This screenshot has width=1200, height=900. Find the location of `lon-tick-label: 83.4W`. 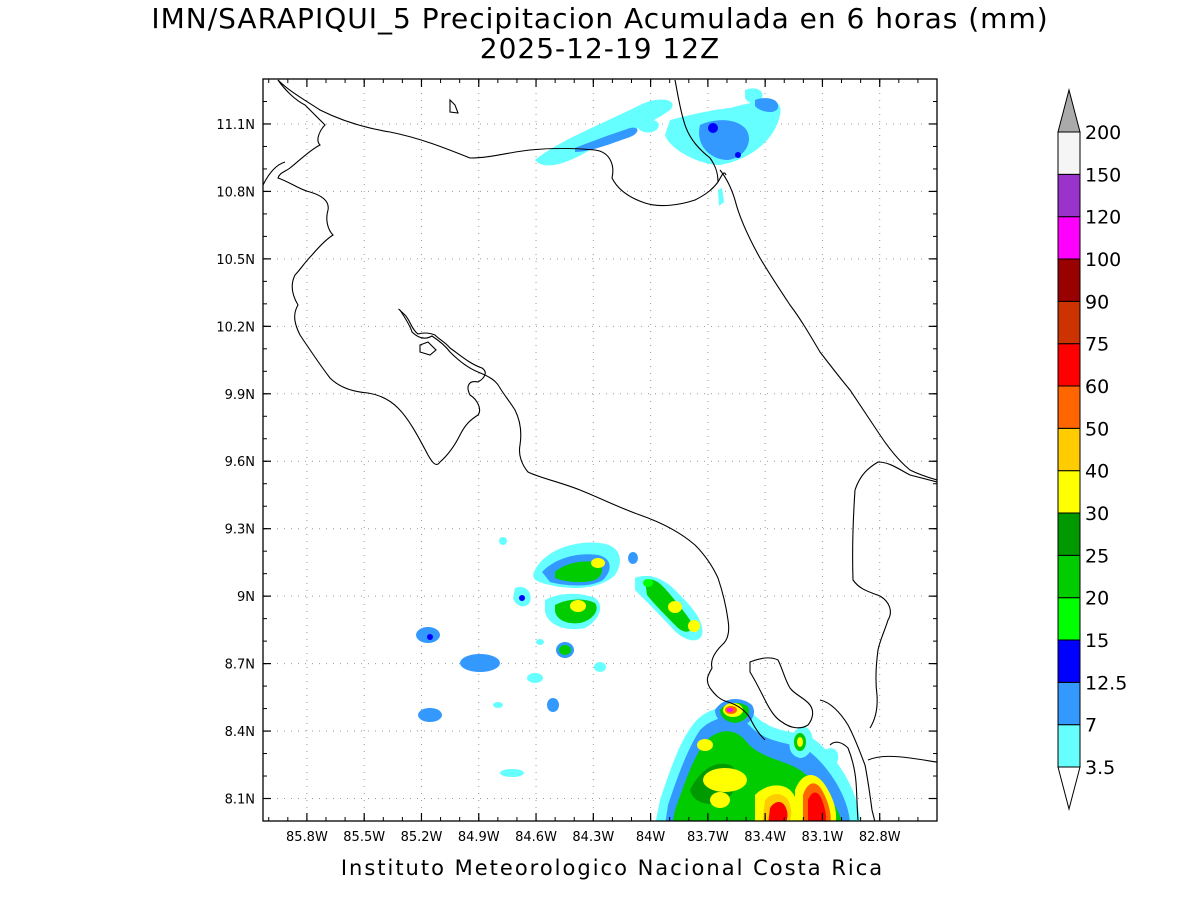

lon-tick-label: 83.4W is located at coordinates (765, 837).